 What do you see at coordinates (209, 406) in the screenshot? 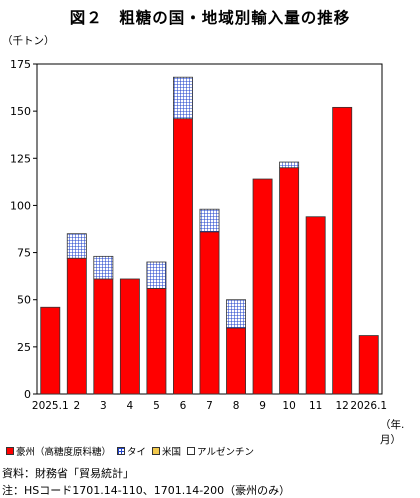
I see `x-tick-label: 7` at bounding box center [209, 406].